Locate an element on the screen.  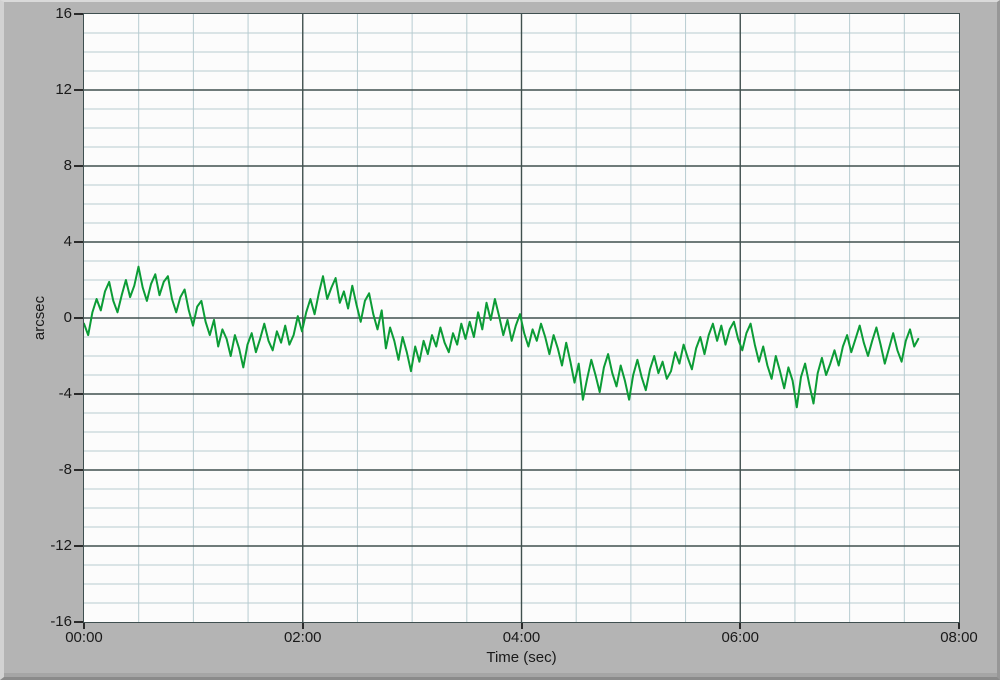
y-tick-label: -8 is located at coordinates (65, 469).